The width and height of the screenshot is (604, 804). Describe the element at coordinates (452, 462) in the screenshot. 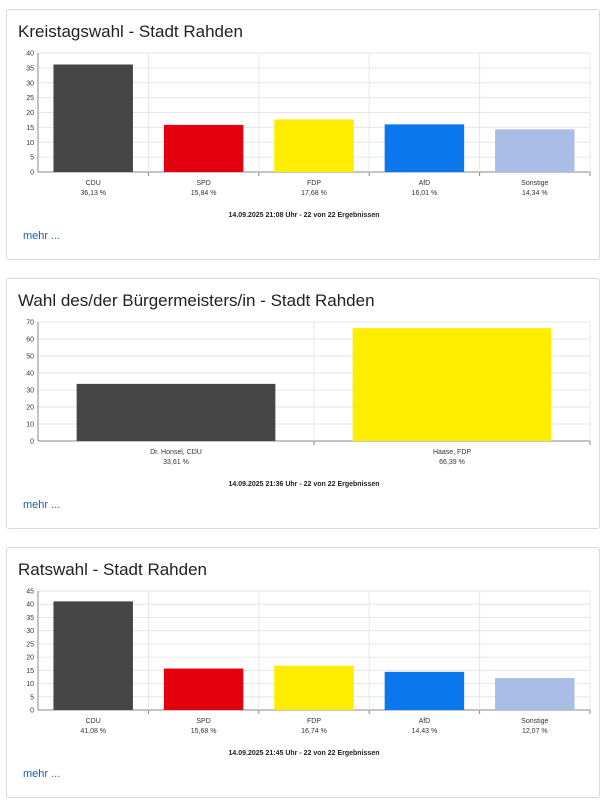

I see `value-label: 66,39 %` at that location.